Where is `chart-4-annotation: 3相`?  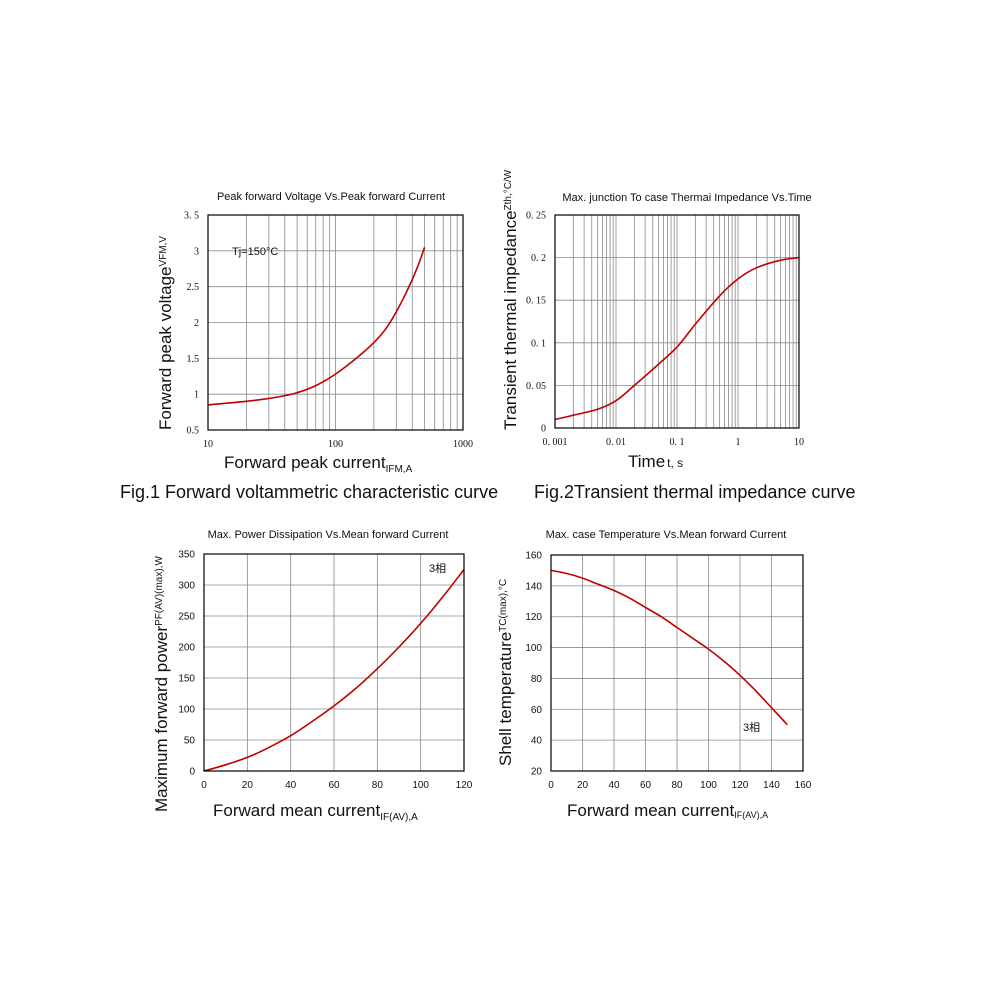 chart-4-annotation: 3相 is located at coordinates (751, 727).